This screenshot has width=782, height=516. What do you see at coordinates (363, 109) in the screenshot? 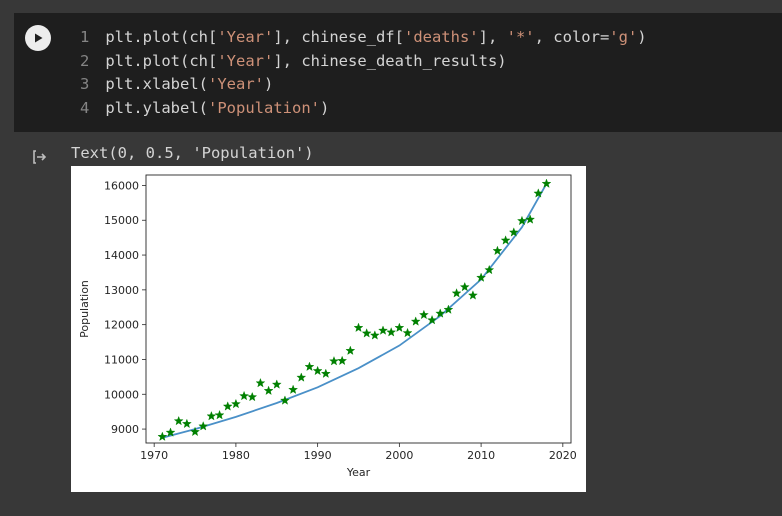
I see `code-line: 4 plt.ylabel('Population')` at bounding box center [363, 109].